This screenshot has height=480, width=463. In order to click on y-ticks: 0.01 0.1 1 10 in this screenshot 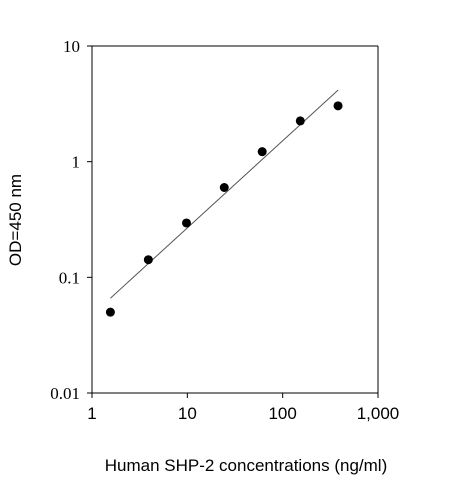, I will do `click(71, 220)`.